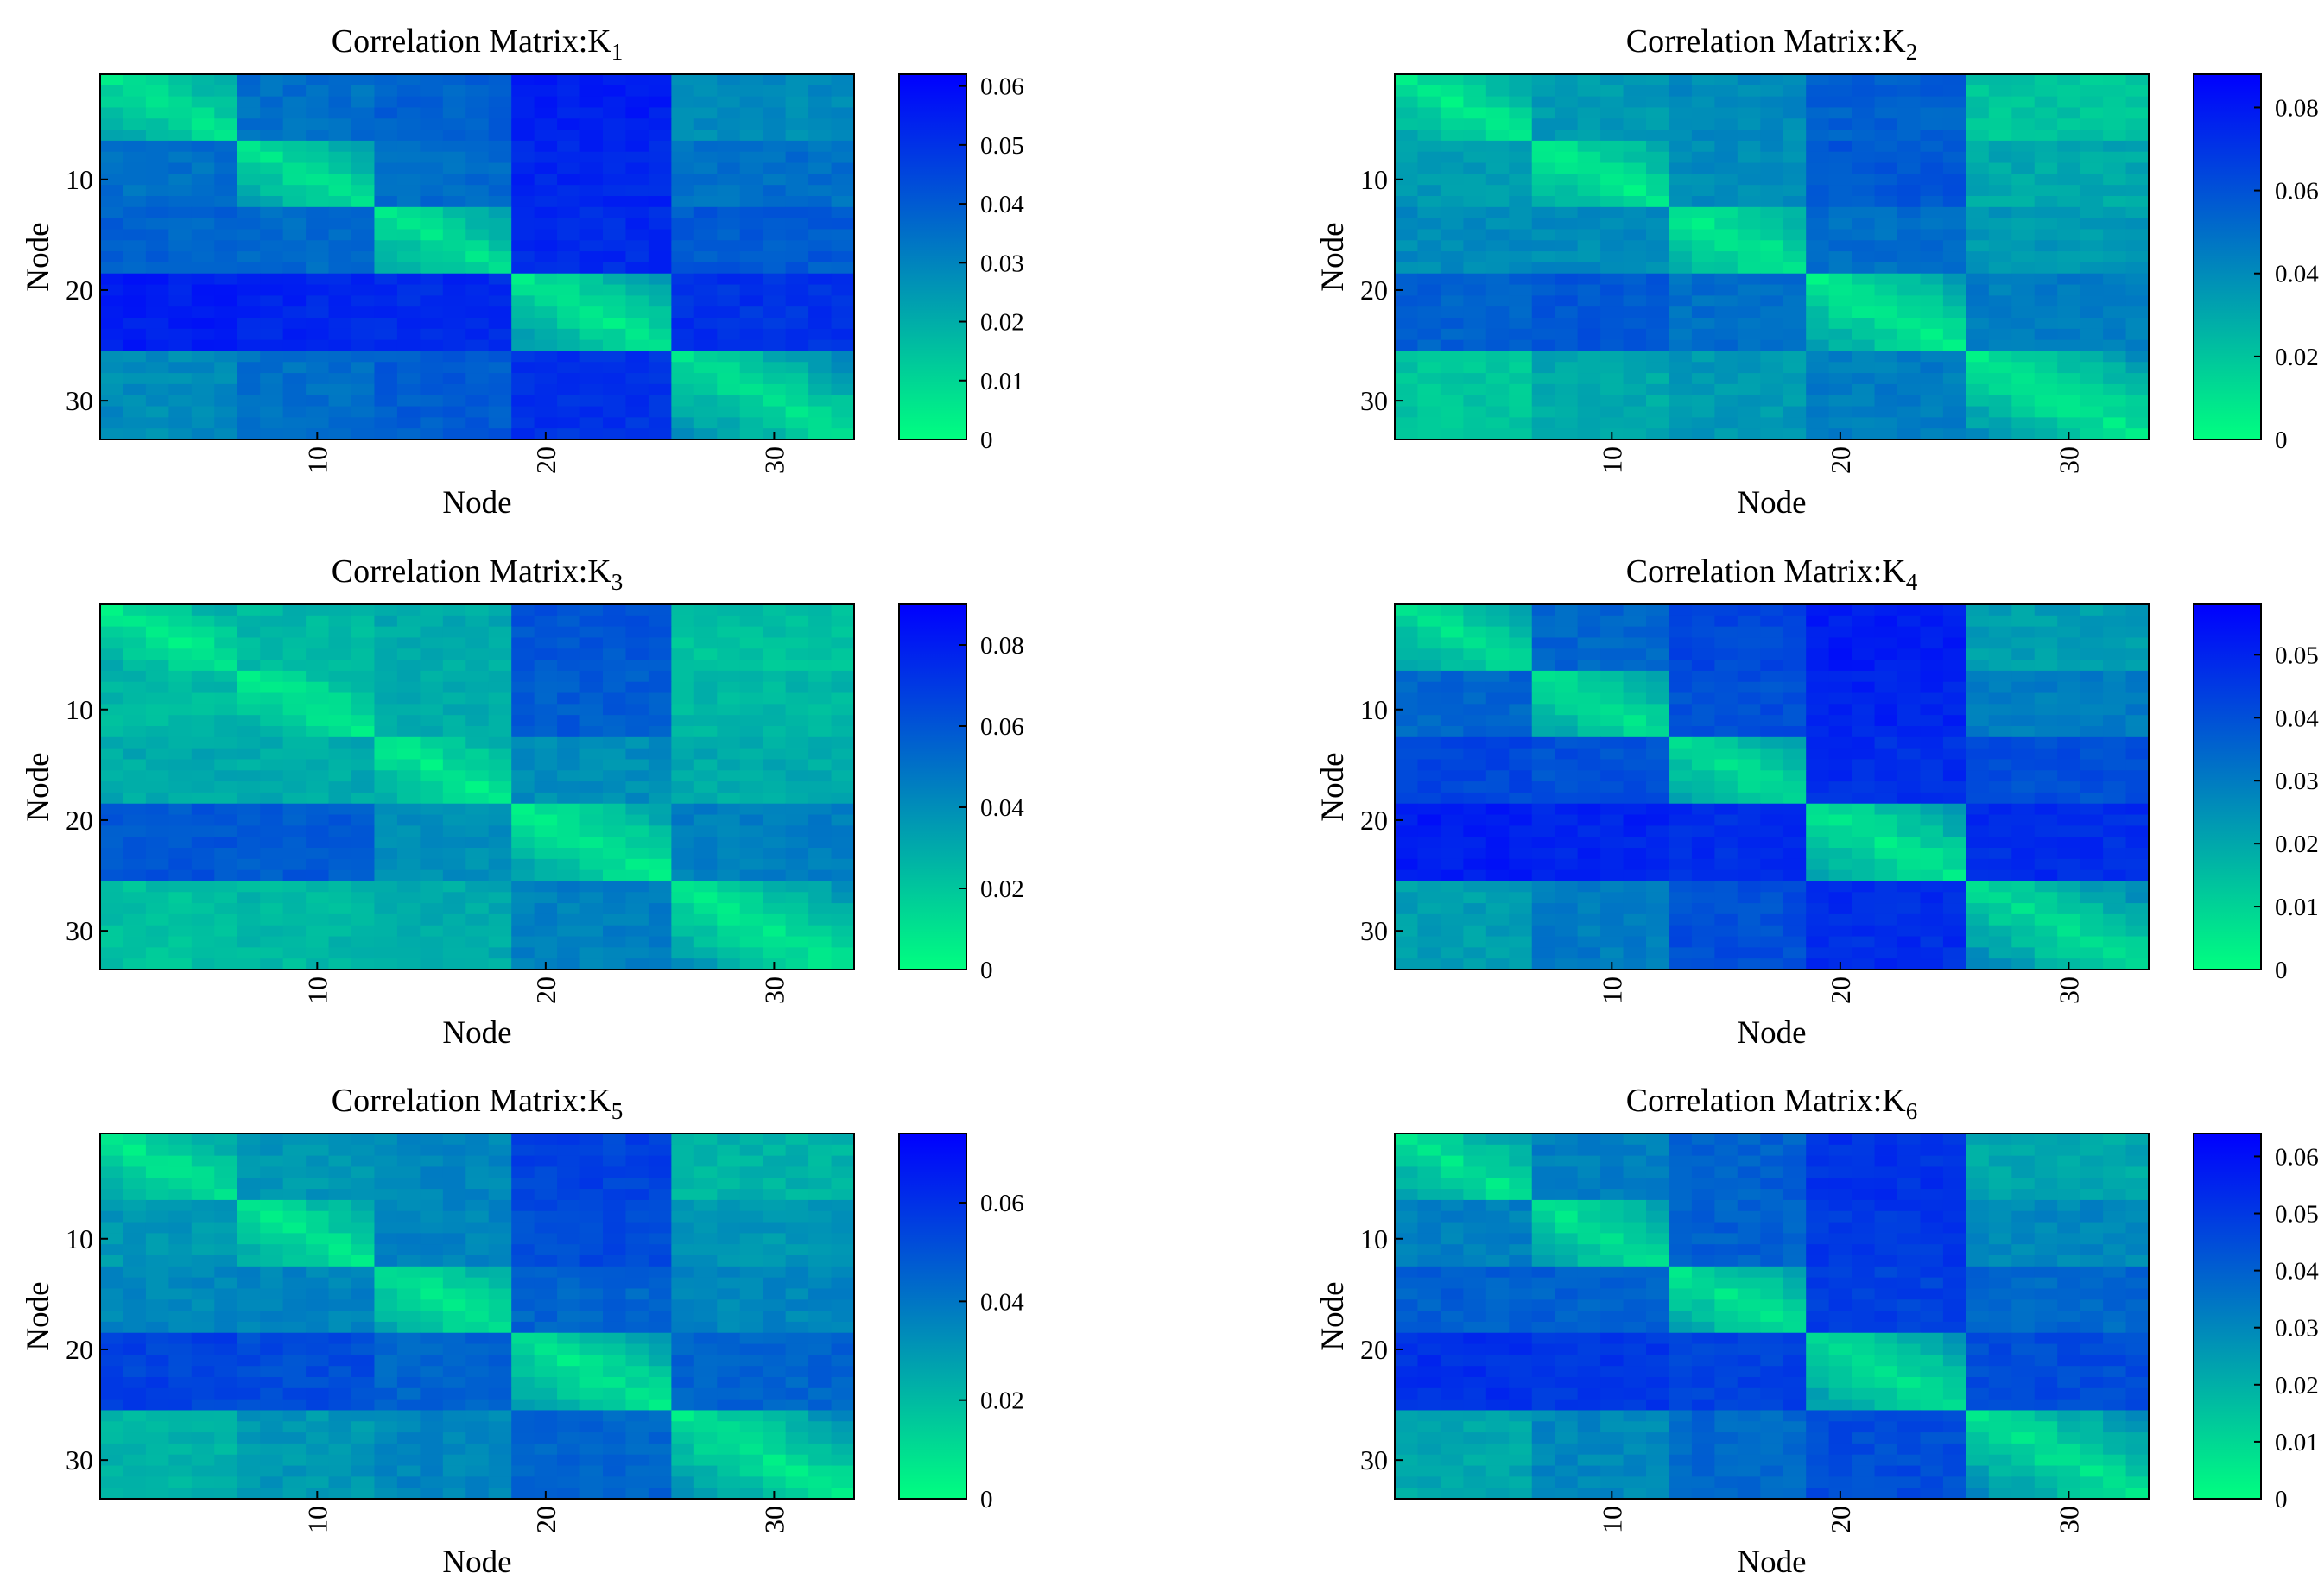  Describe the element at coordinates (1840, 460) in the screenshot. I see `x-tick-label: 20` at that location.